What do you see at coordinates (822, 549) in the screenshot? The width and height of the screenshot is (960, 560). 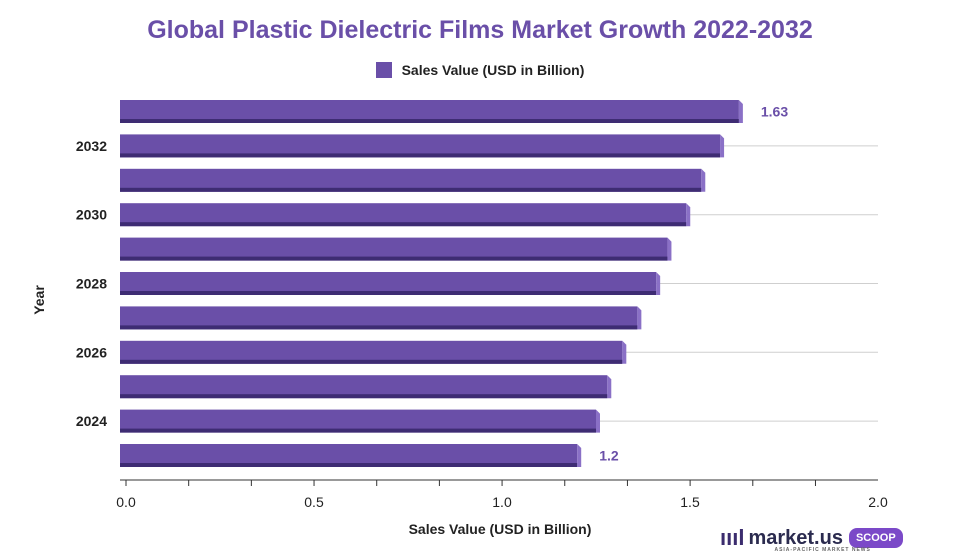 I see `brand-subtitle: ASIA-PACIFIC MARKET NEWS` at bounding box center [822, 549].